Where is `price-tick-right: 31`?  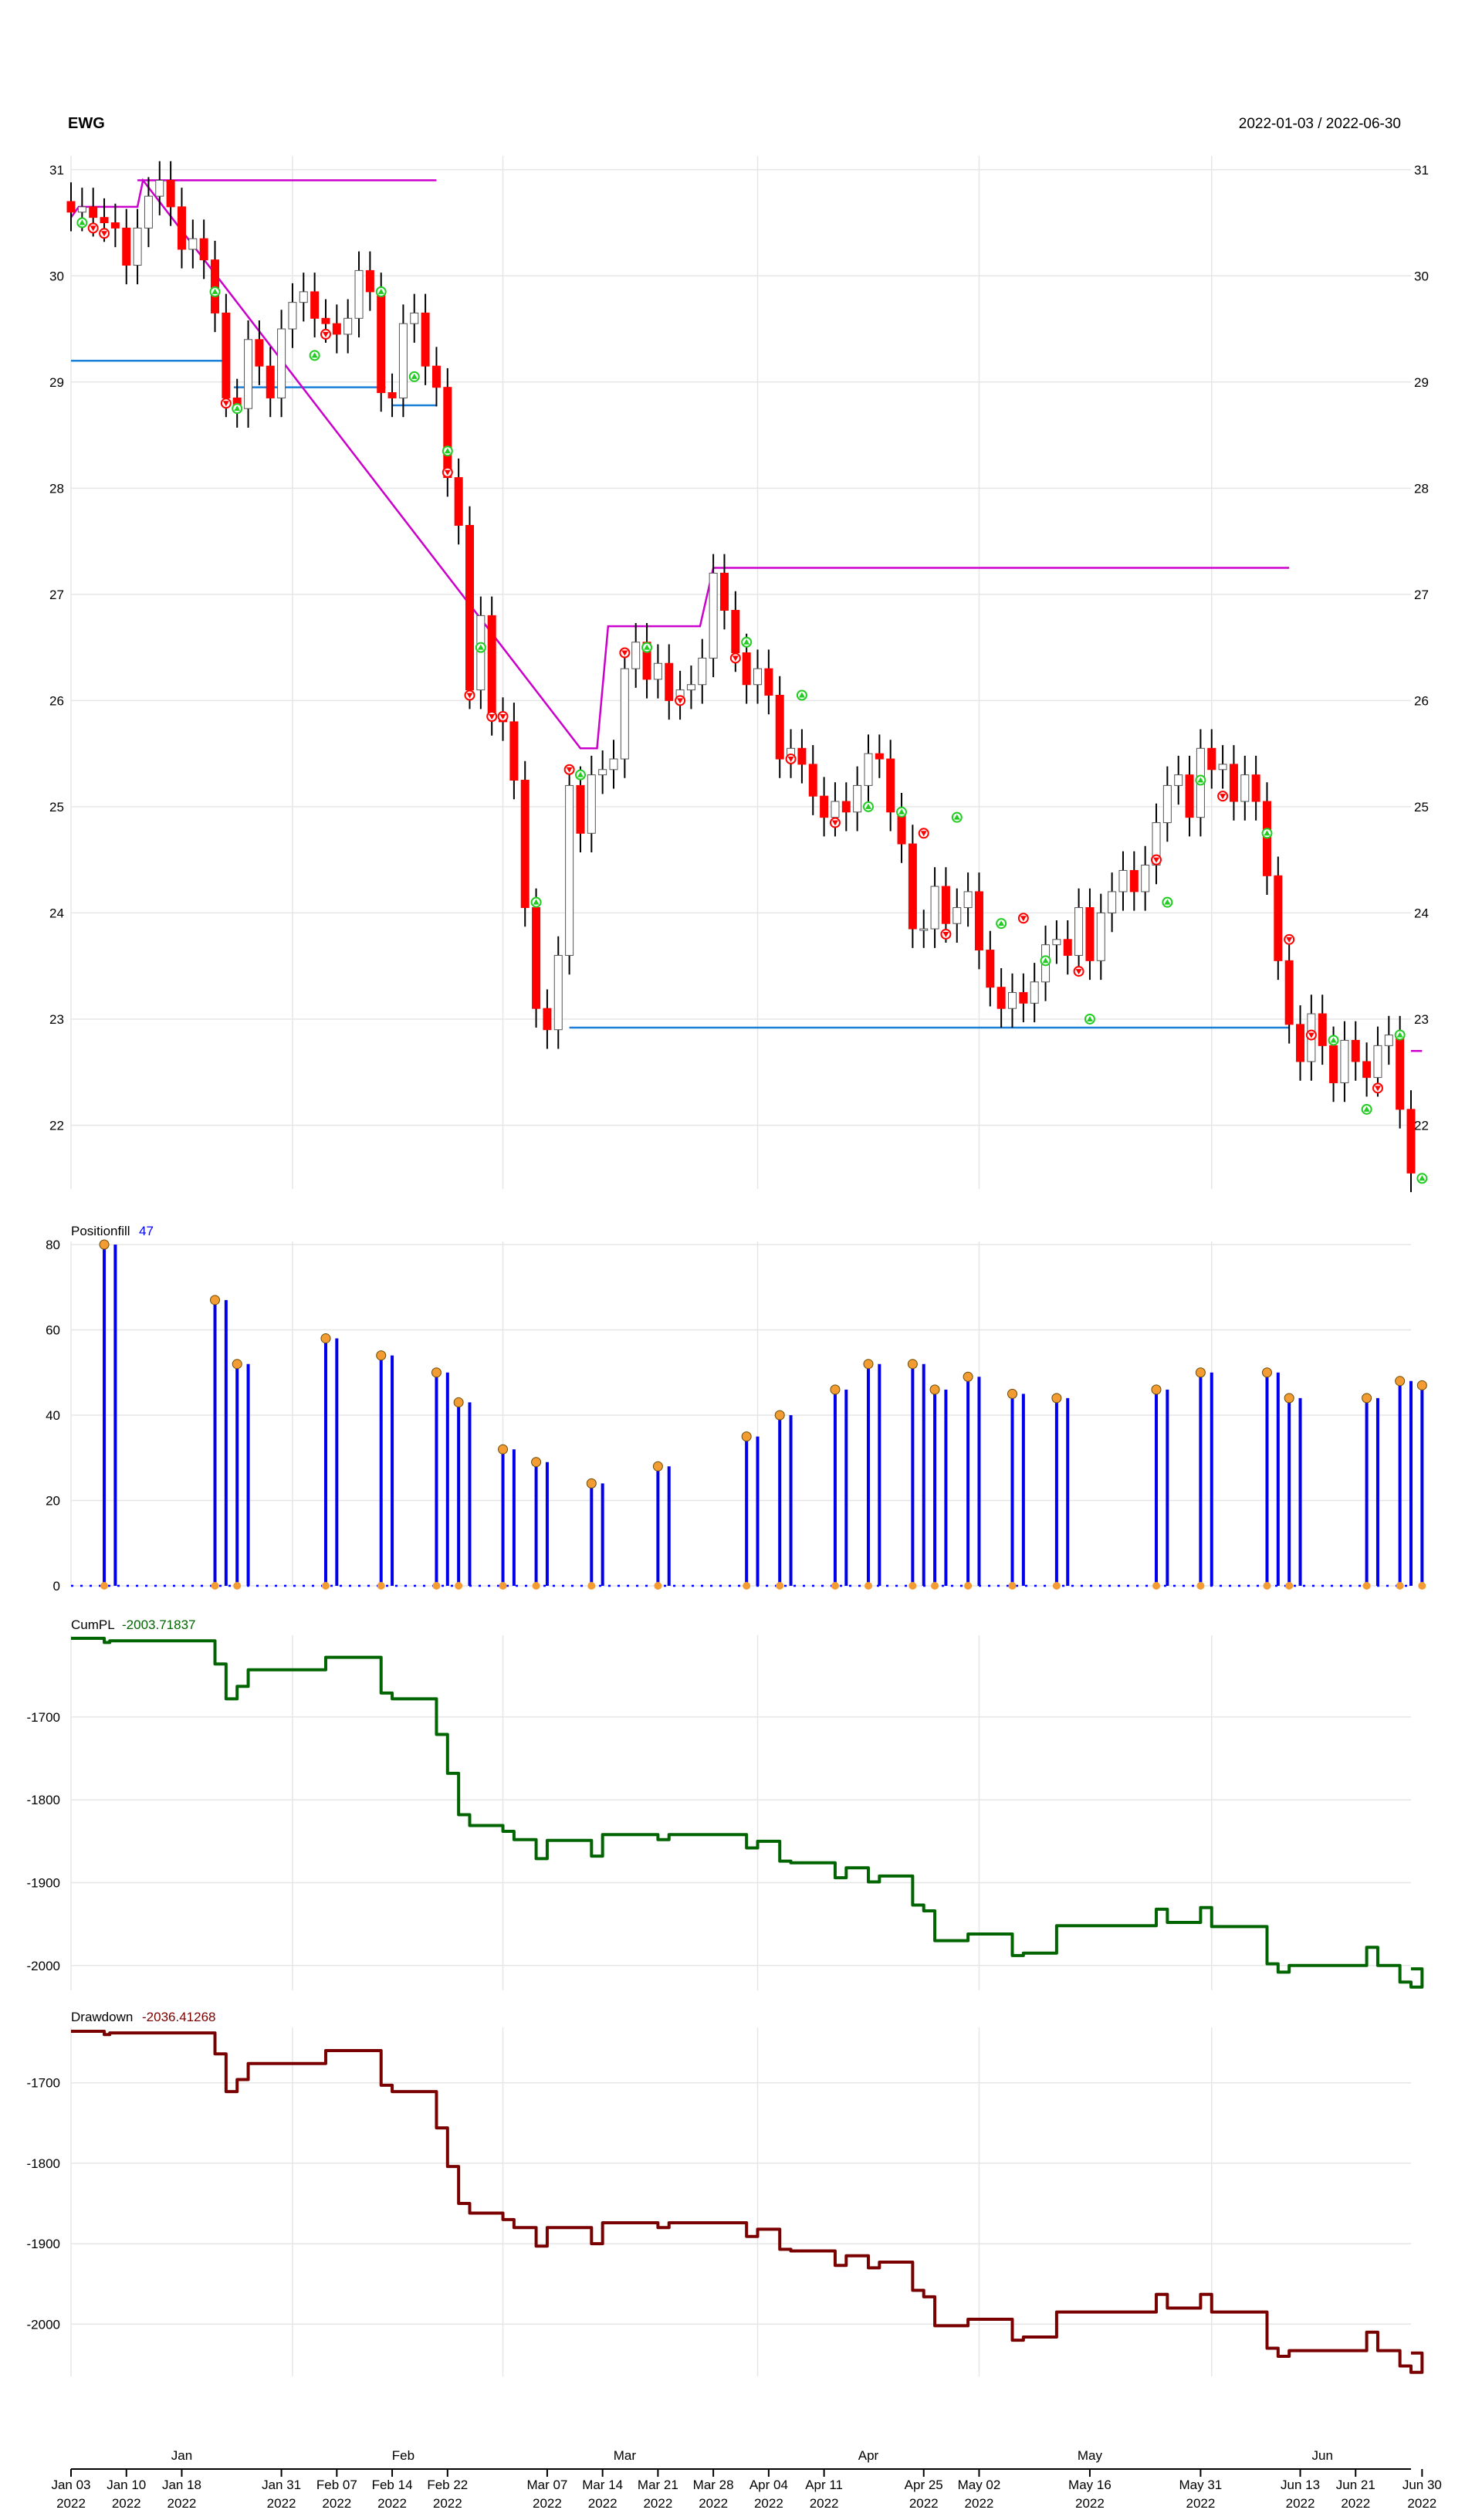
price-tick-right: 31 is located at coordinates (1421, 170).